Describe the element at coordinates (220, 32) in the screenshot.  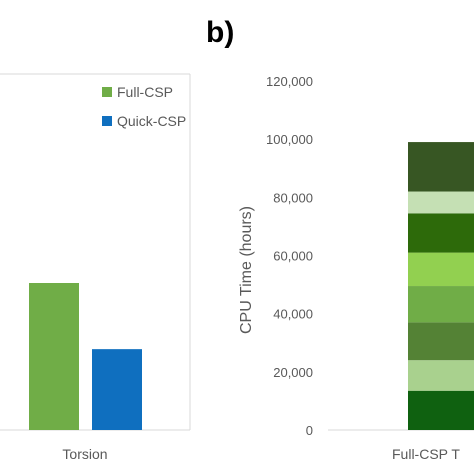
I see `panel-label: b)` at that location.